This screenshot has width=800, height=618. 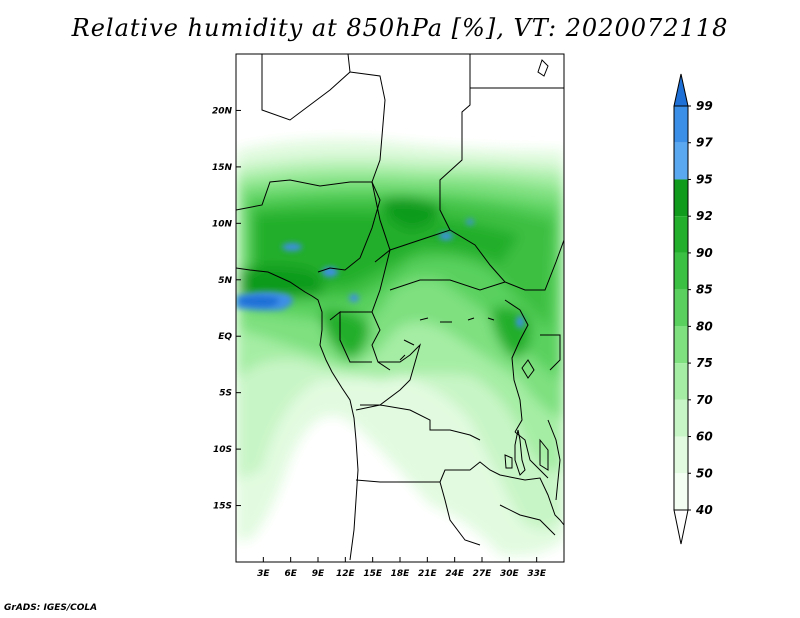 What do you see at coordinates (222, 224) in the screenshot?
I see `lat-tick-label: 10N` at bounding box center [222, 224].